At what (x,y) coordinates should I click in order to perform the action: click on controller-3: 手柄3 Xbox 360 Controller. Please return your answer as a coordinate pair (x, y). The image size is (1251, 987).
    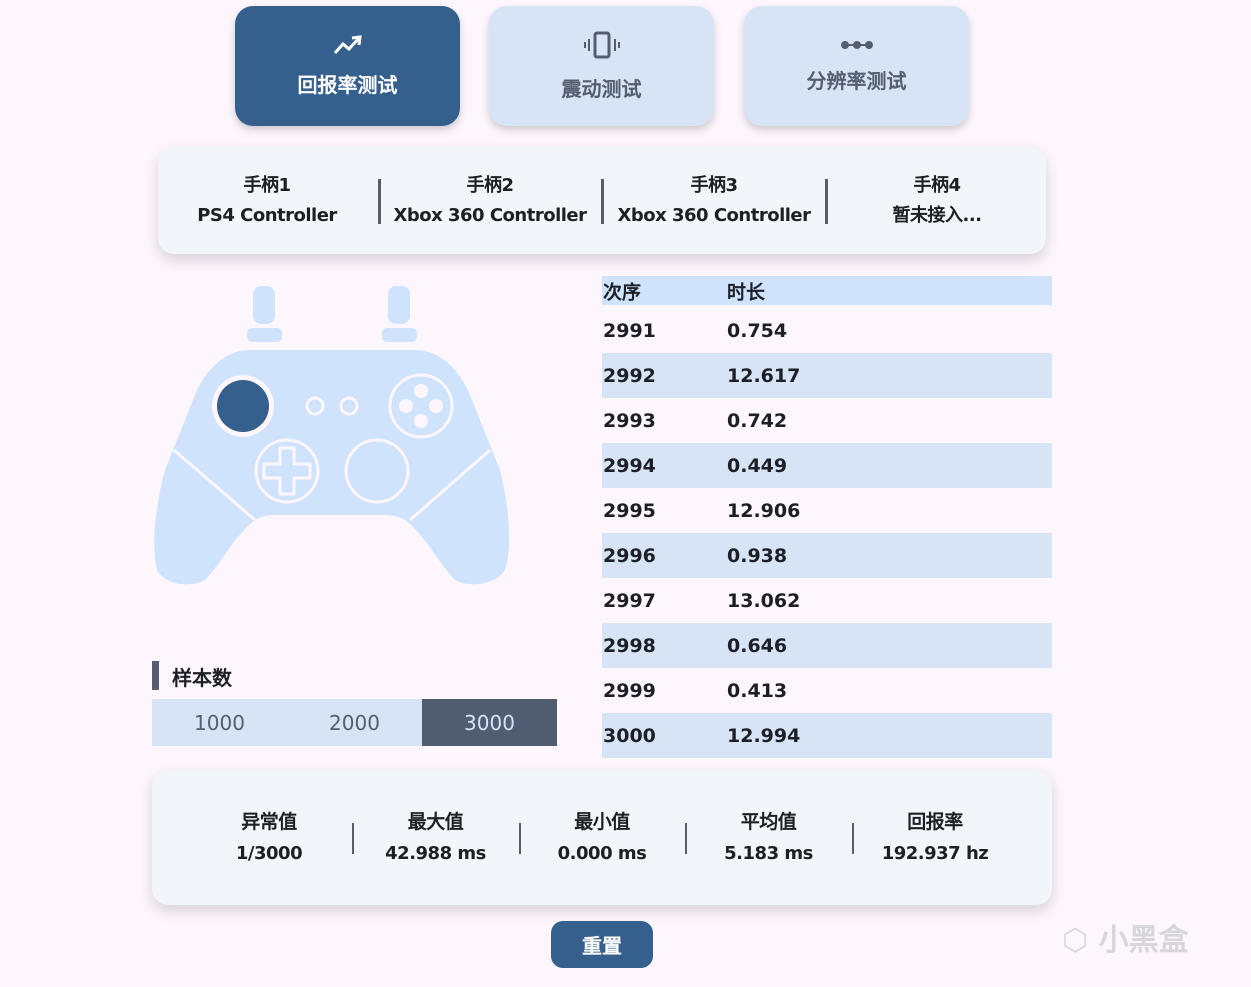
    Looking at the image, I should click on (714, 200).